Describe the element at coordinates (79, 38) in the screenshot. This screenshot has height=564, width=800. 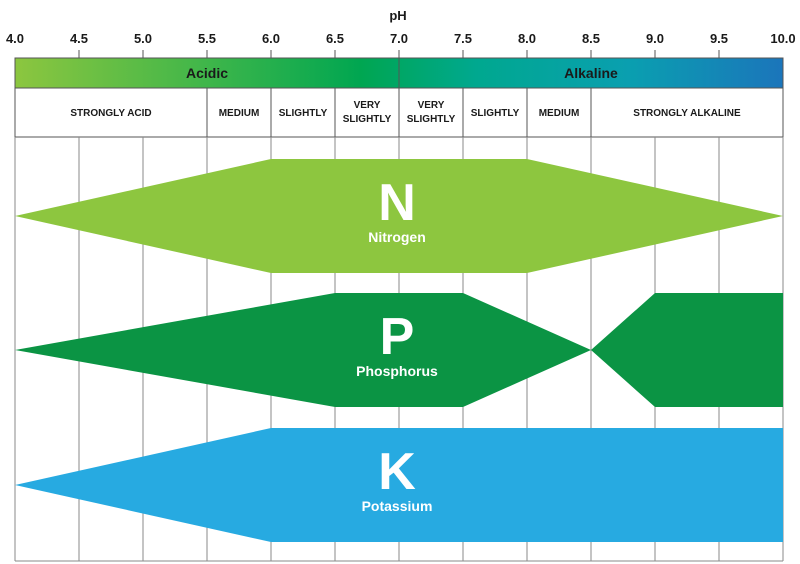
I see `tick-label: 4.5` at that location.